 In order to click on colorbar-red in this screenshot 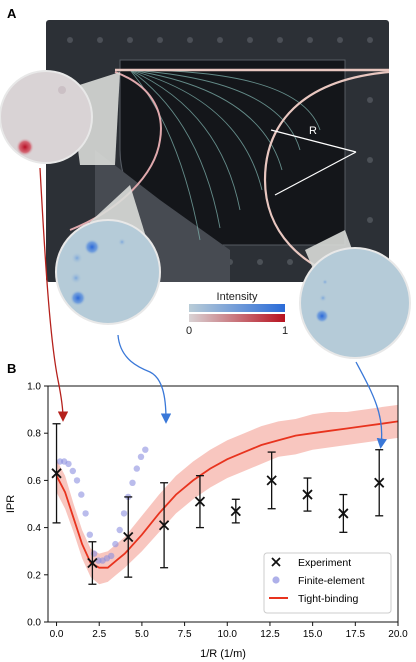, I will do `click(237, 318)`.